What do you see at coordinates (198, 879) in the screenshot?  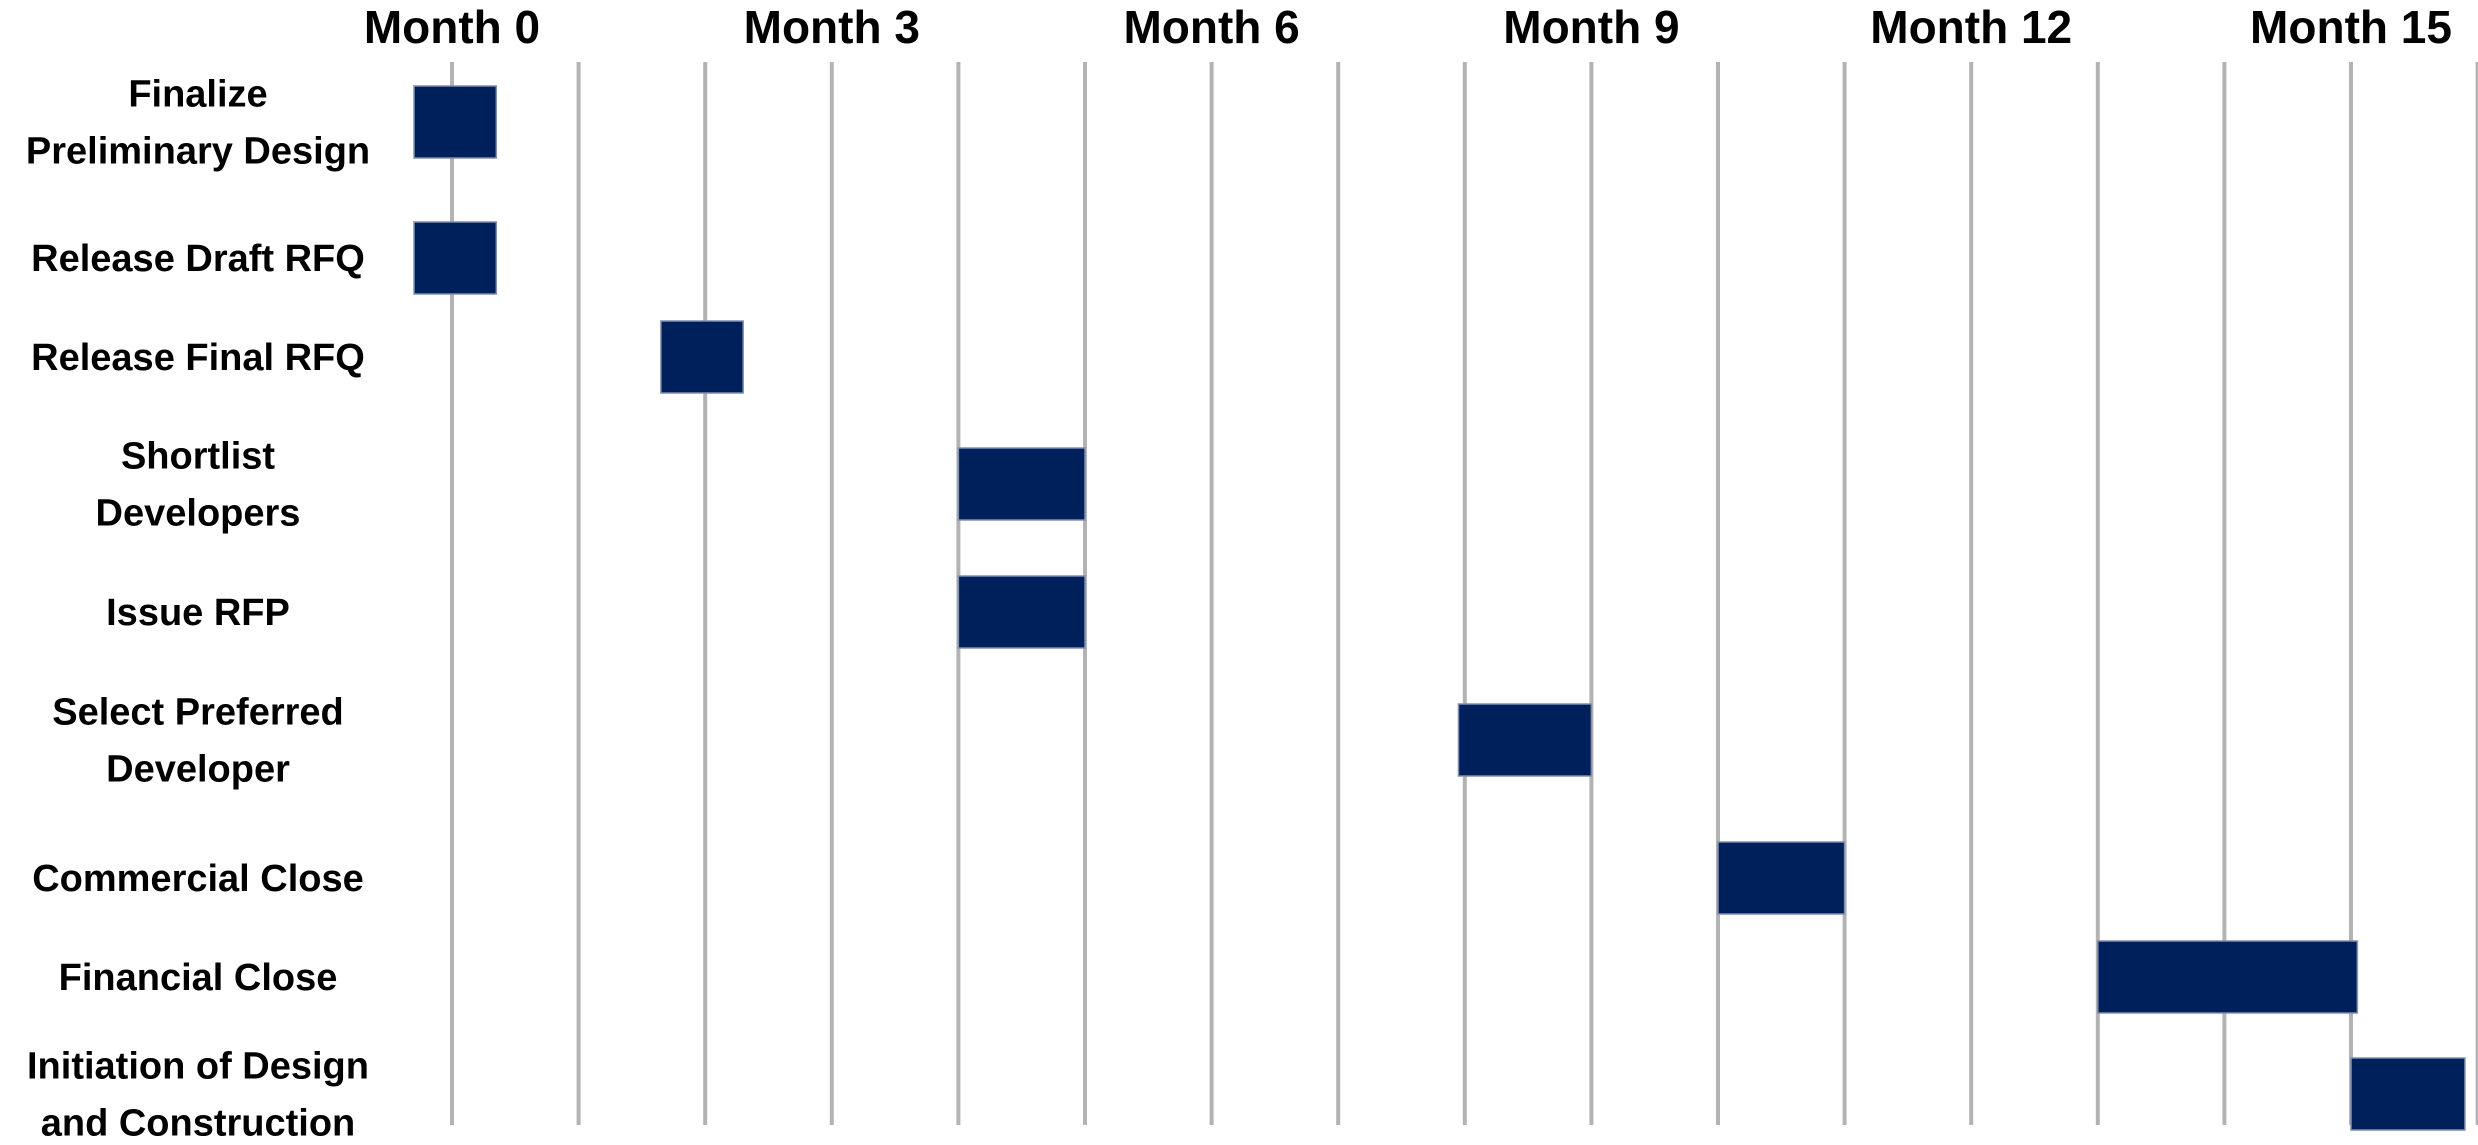 I see `task-label: Commercial Close` at bounding box center [198, 879].